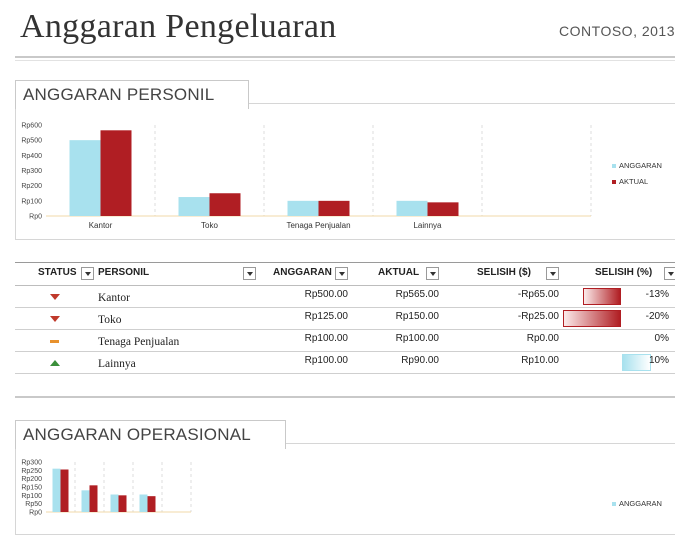 The image size is (675, 535). I want to click on category-label: Tenaga Penjualan, so click(318, 225).